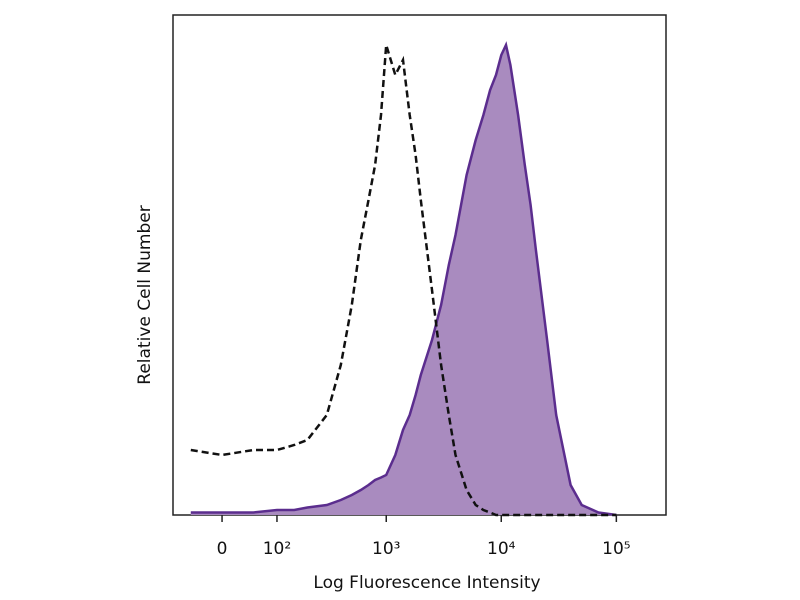  What do you see at coordinates (386, 549) in the screenshot?
I see `x-tick-label: 10³` at bounding box center [386, 549].